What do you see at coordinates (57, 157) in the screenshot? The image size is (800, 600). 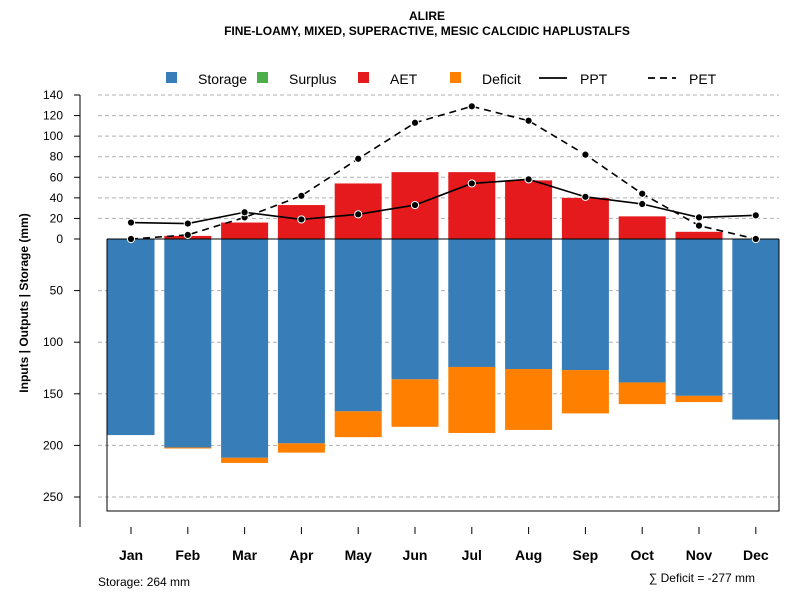 I see `y-tick-label: 80` at bounding box center [57, 157].